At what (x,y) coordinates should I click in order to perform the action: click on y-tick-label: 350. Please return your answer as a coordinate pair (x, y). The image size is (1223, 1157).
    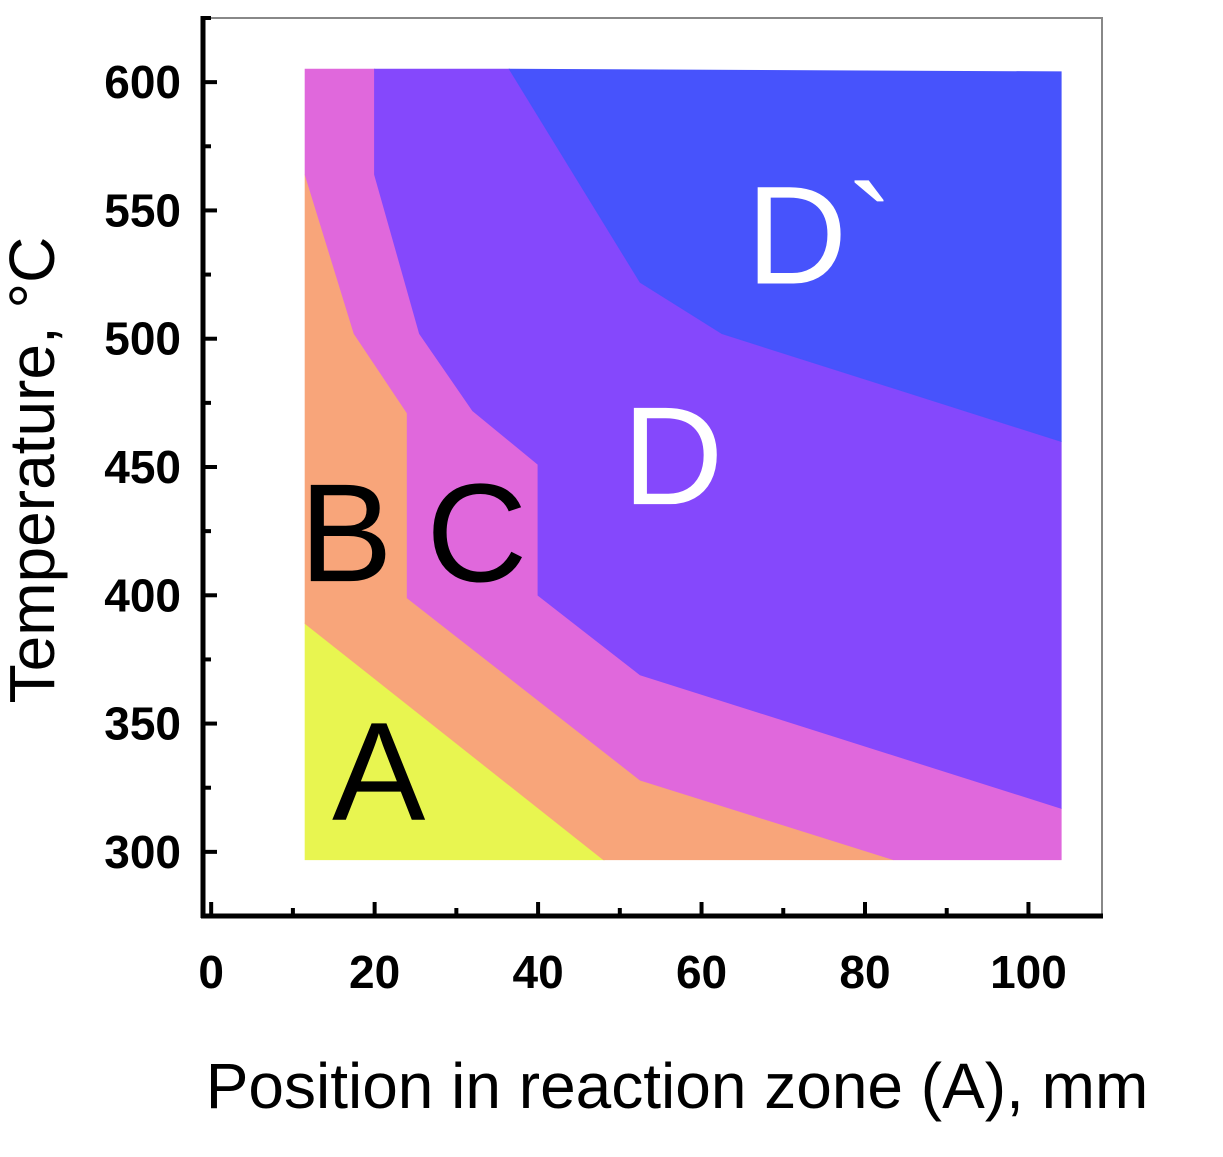
    Looking at the image, I should click on (142, 724).